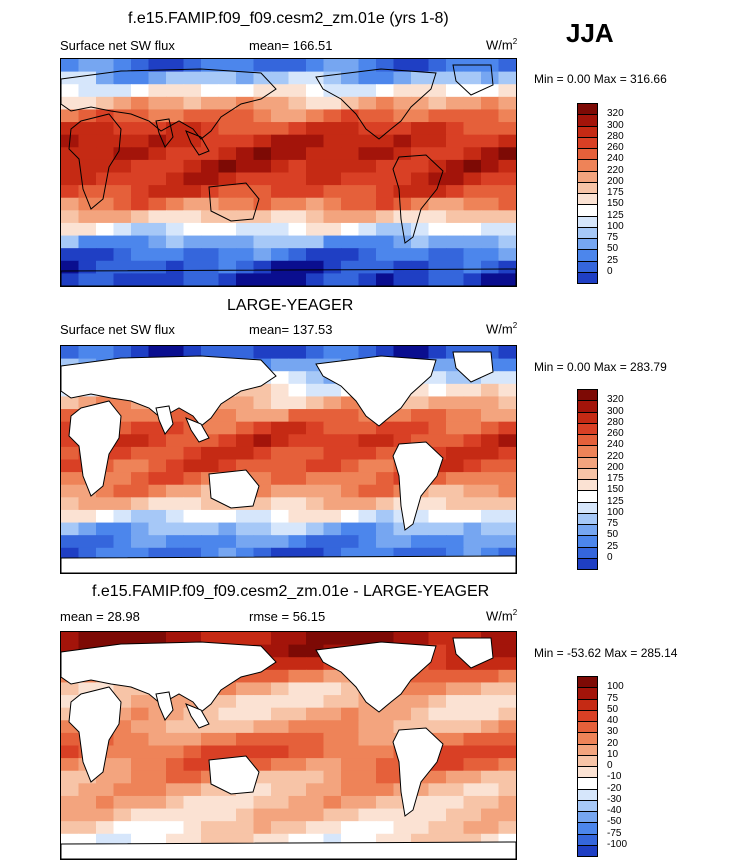  Describe the element at coordinates (600, 367) in the screenshot. I see `panel-2-minmax: Min = 0.00 Max = 283.79` at that location.